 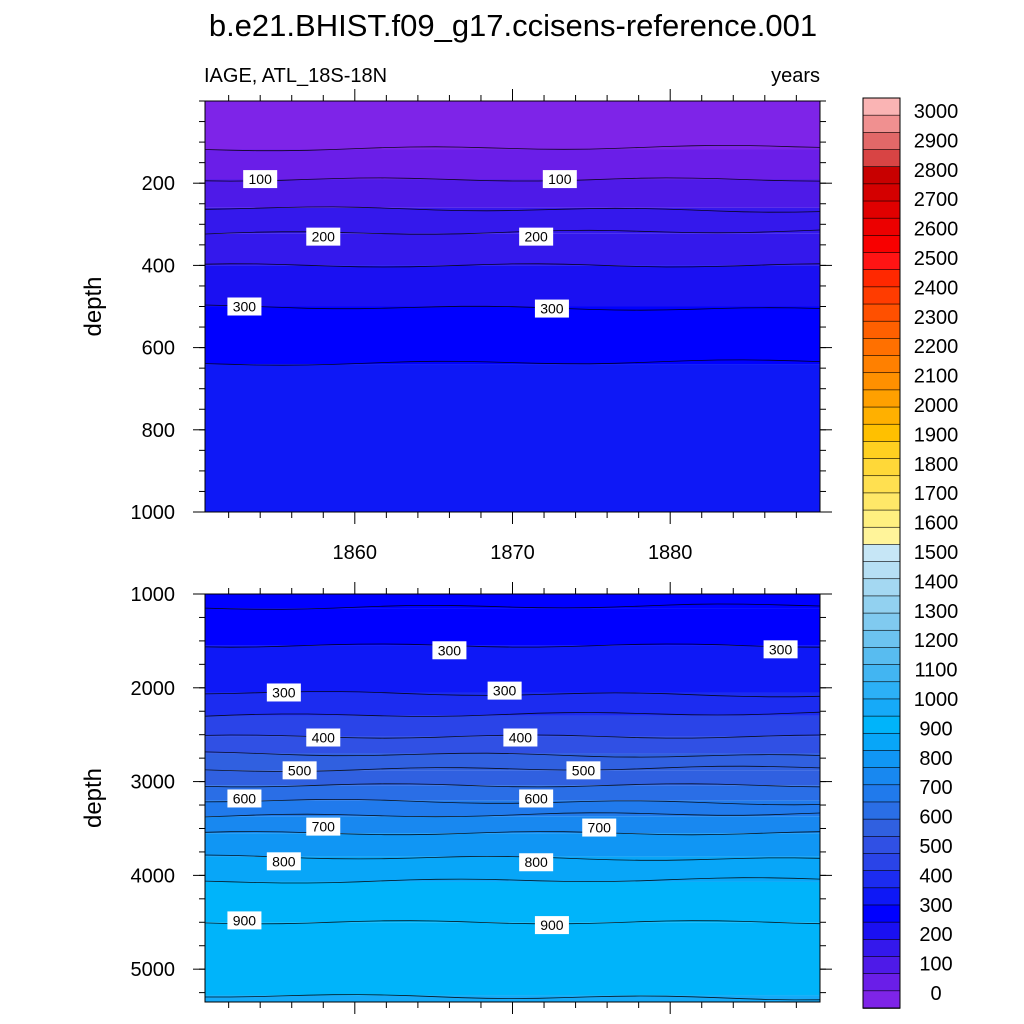 What do you see at coordinates (261, 179) in the screenshot?
I see `contour-label: 100` at bounding box center [261, 179].